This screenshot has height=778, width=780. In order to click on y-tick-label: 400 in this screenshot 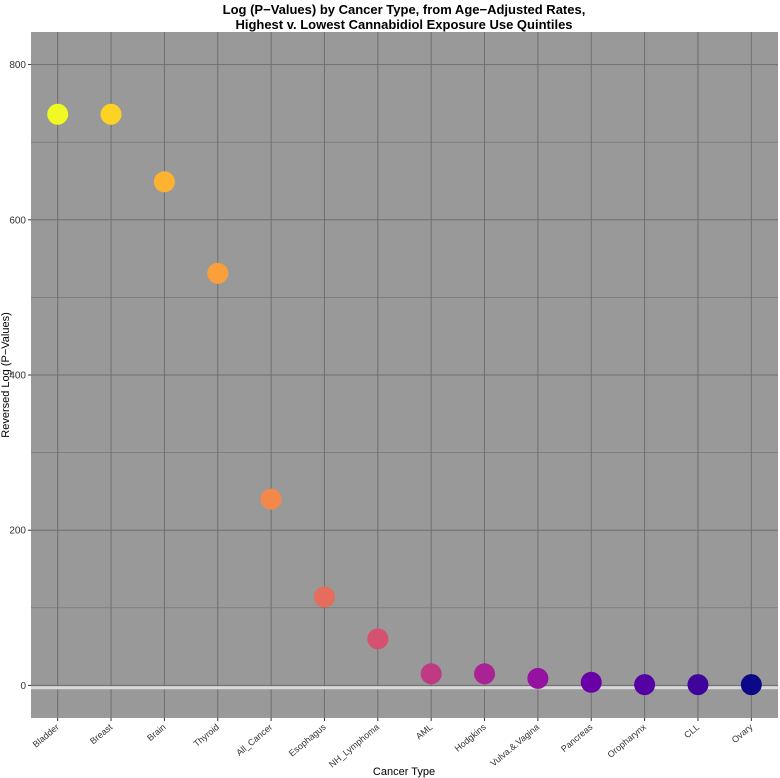, I will do `click(17, 376)`.